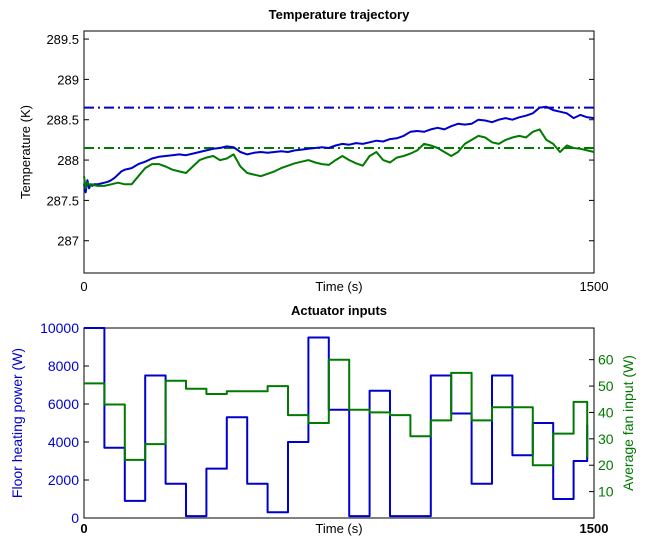  Describe the element at coordinates (68, 79) in the screenshot. I see `y-tick-label: 289` at that location.